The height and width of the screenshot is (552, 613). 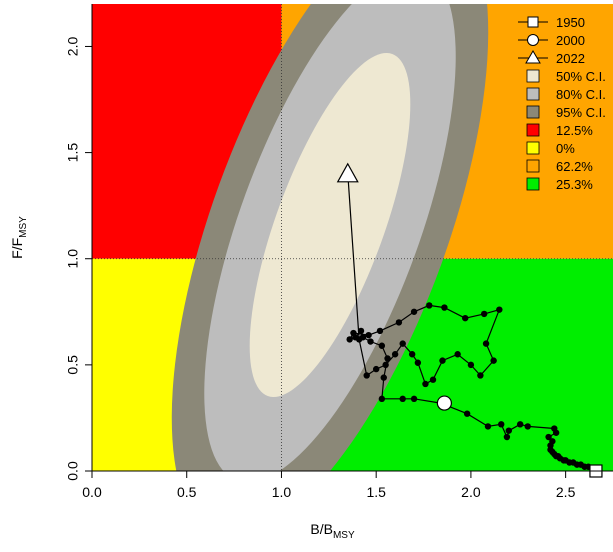 What do you see at coordinates (376, 492) in the screenshot?
I see `x-tick-label: 1.5` at bounding box center [376, 492].